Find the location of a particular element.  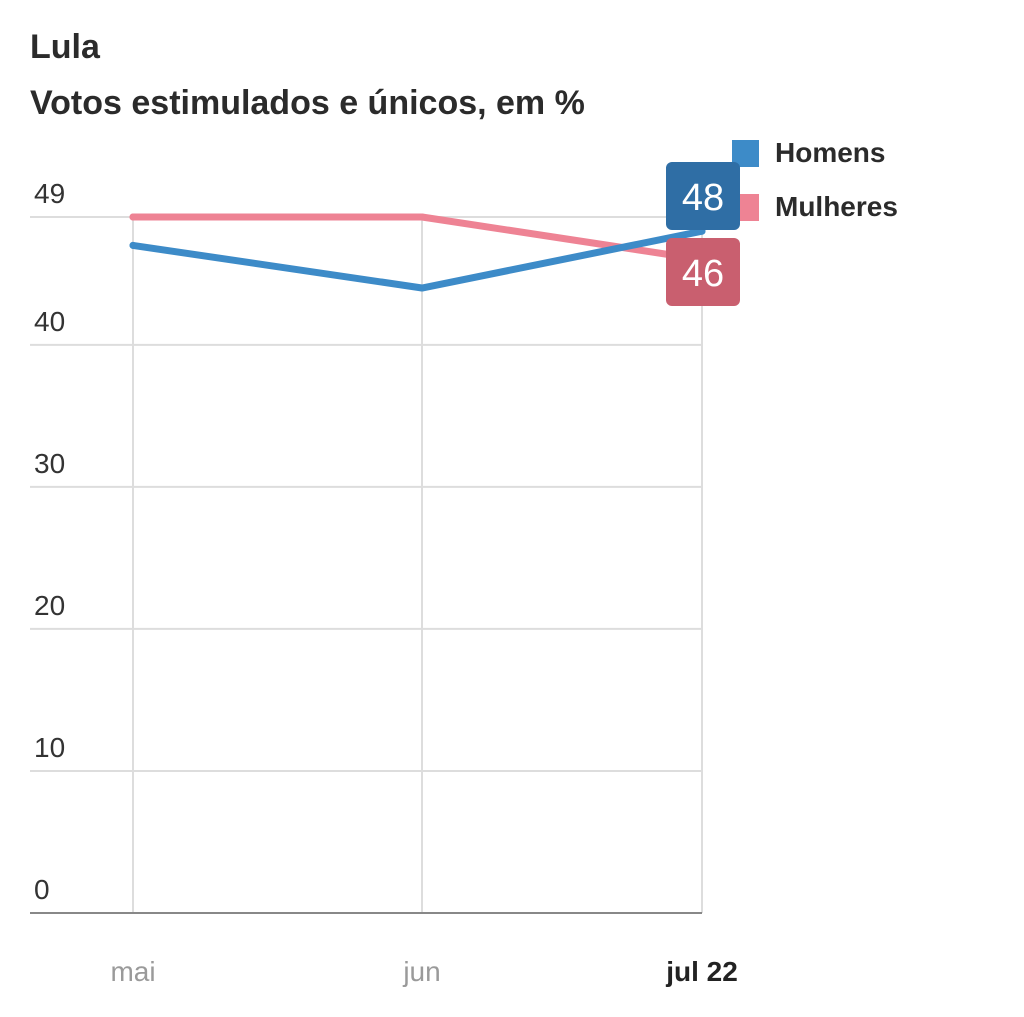

y-tick-label: 20 is located at coordinates (49, 605).